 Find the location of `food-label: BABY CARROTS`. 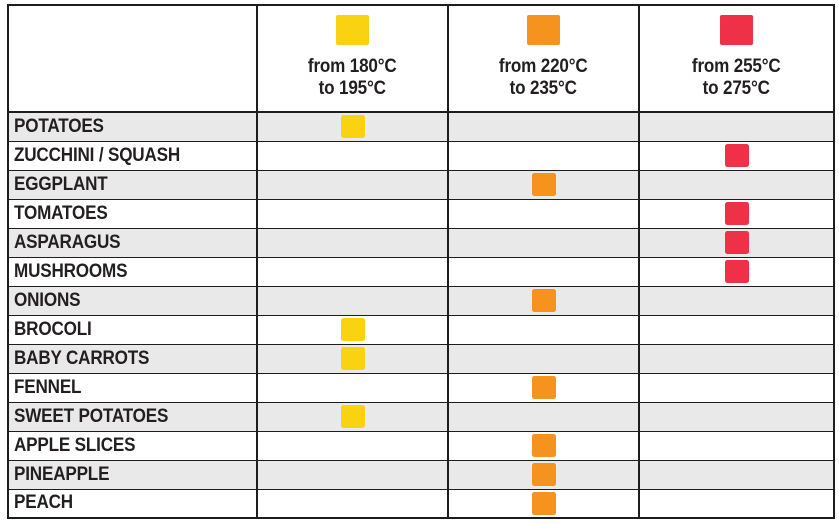

food-label: BABY CARROTS is located at coordinates (82, 358).